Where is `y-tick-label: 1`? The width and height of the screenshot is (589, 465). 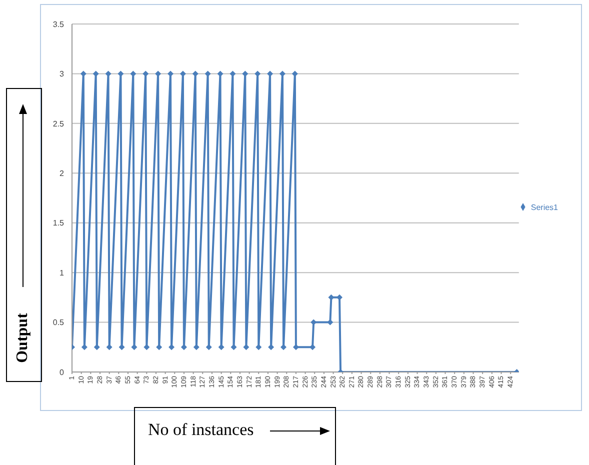
y-tick-label: 1 is located at coordinates (62, 273).